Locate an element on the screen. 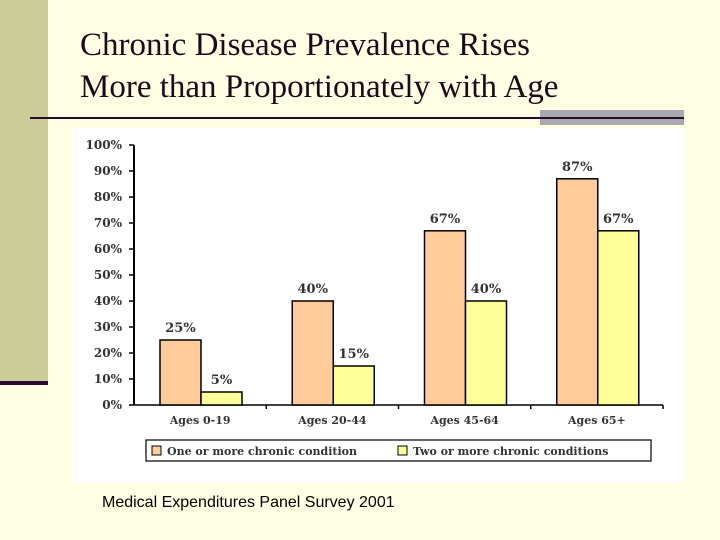 The image size is (720, 540). title-line-2: More than Proportionately with Age is located at coordinates (319, 87).